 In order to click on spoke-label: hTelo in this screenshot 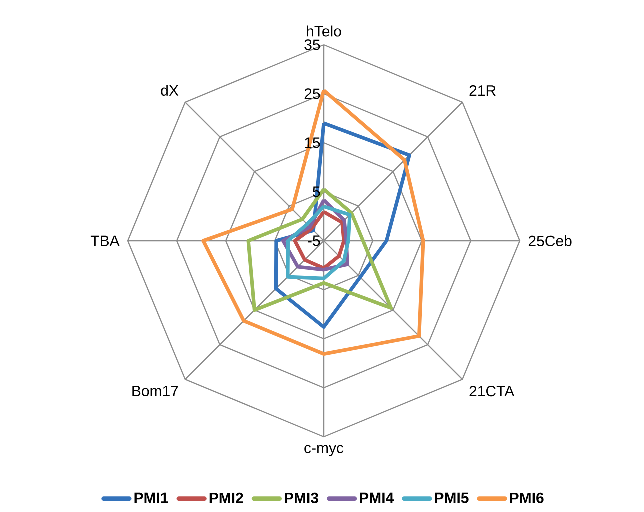, I will do `click(324, 31)`.